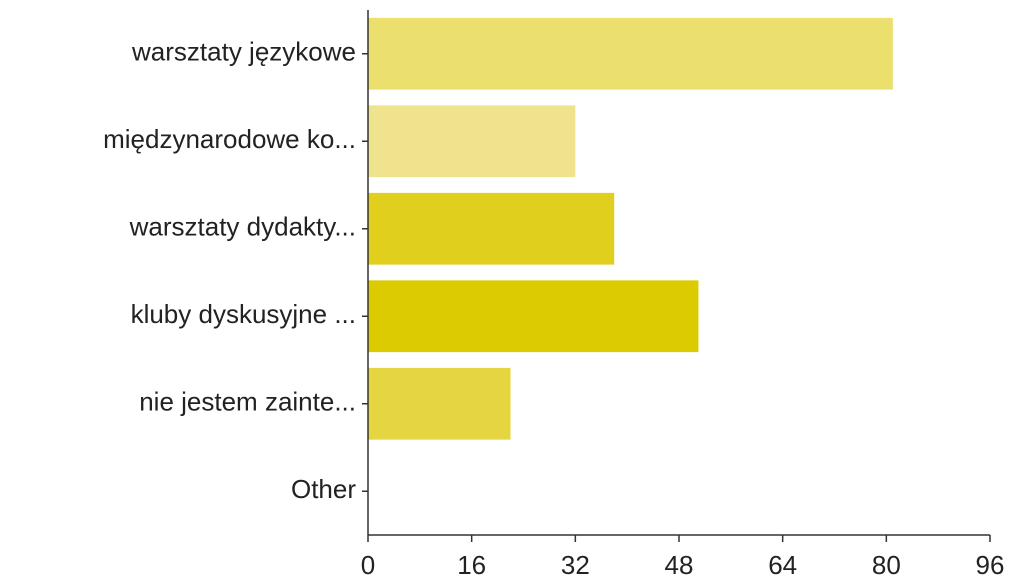 Image resolution: width=1014 pixels, height=583 pixels. What do you see at coordinates (782, 565) in the screenshot?
I see `x-tick-label: 64` at bounding box center [782, 565].